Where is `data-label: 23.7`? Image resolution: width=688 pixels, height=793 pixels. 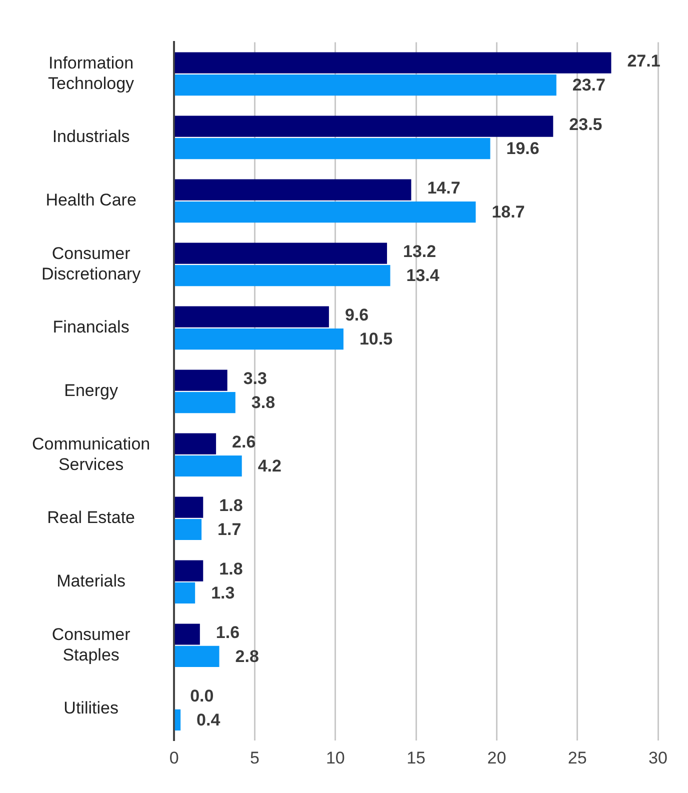
data-label: 23.7 is located at coordinates (589, 85).